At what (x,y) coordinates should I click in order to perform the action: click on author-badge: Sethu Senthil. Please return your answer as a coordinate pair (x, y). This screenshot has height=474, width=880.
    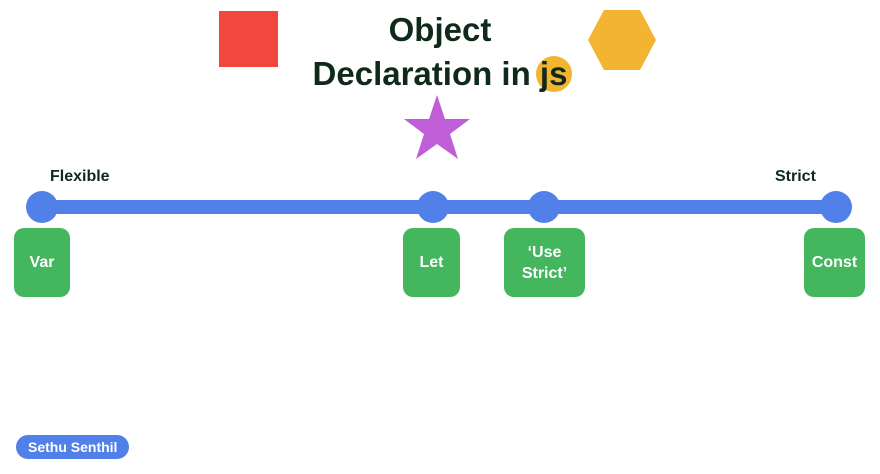
    Looking at the image, I should click on (73, 447).